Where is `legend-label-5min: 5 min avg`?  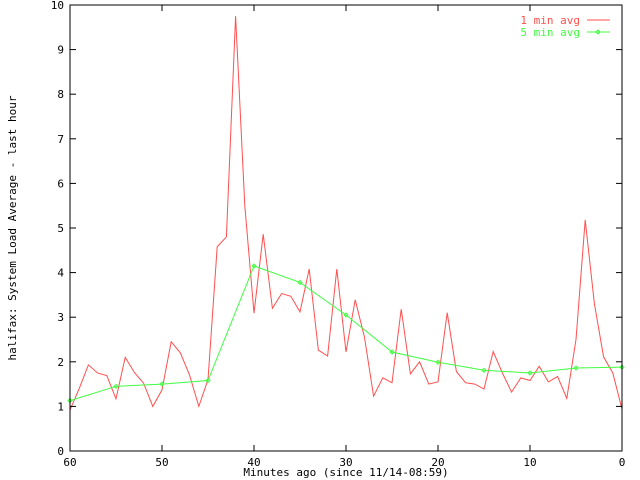 legend-label-5min: 5 min avg is located at coordinates (550, 32).